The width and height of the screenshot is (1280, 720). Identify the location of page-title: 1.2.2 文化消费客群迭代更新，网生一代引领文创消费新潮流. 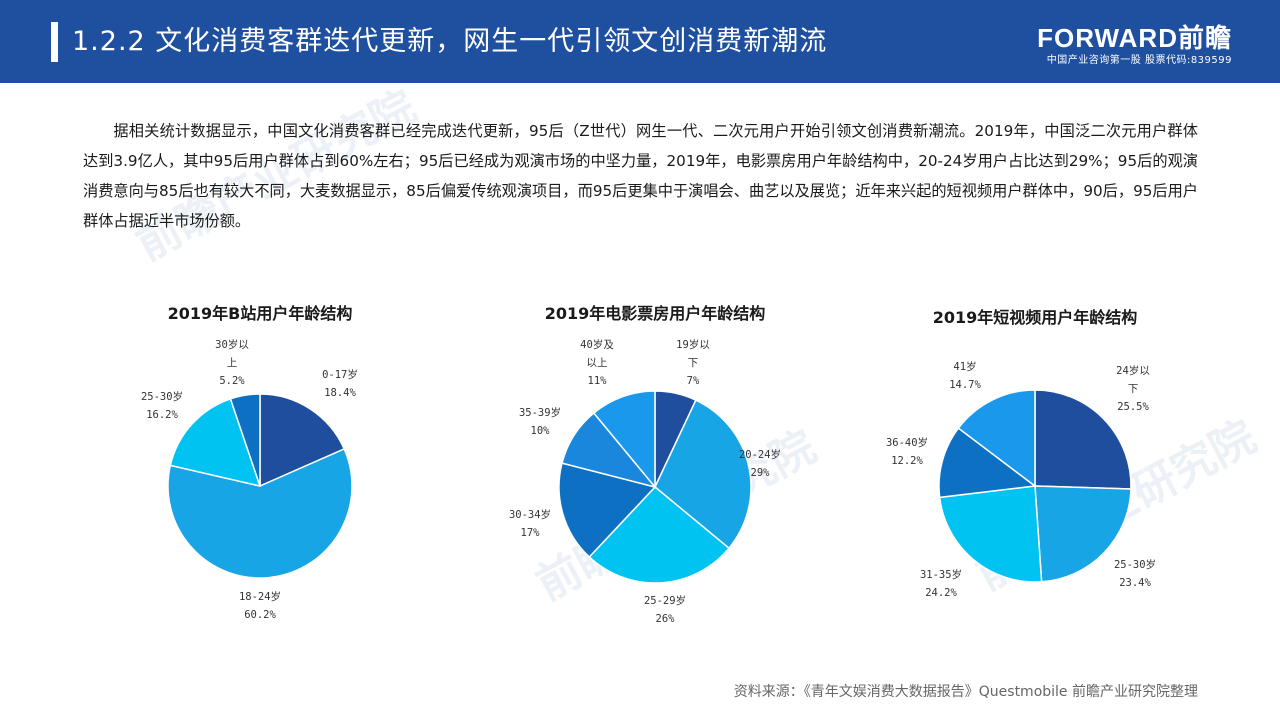
(450, 41).